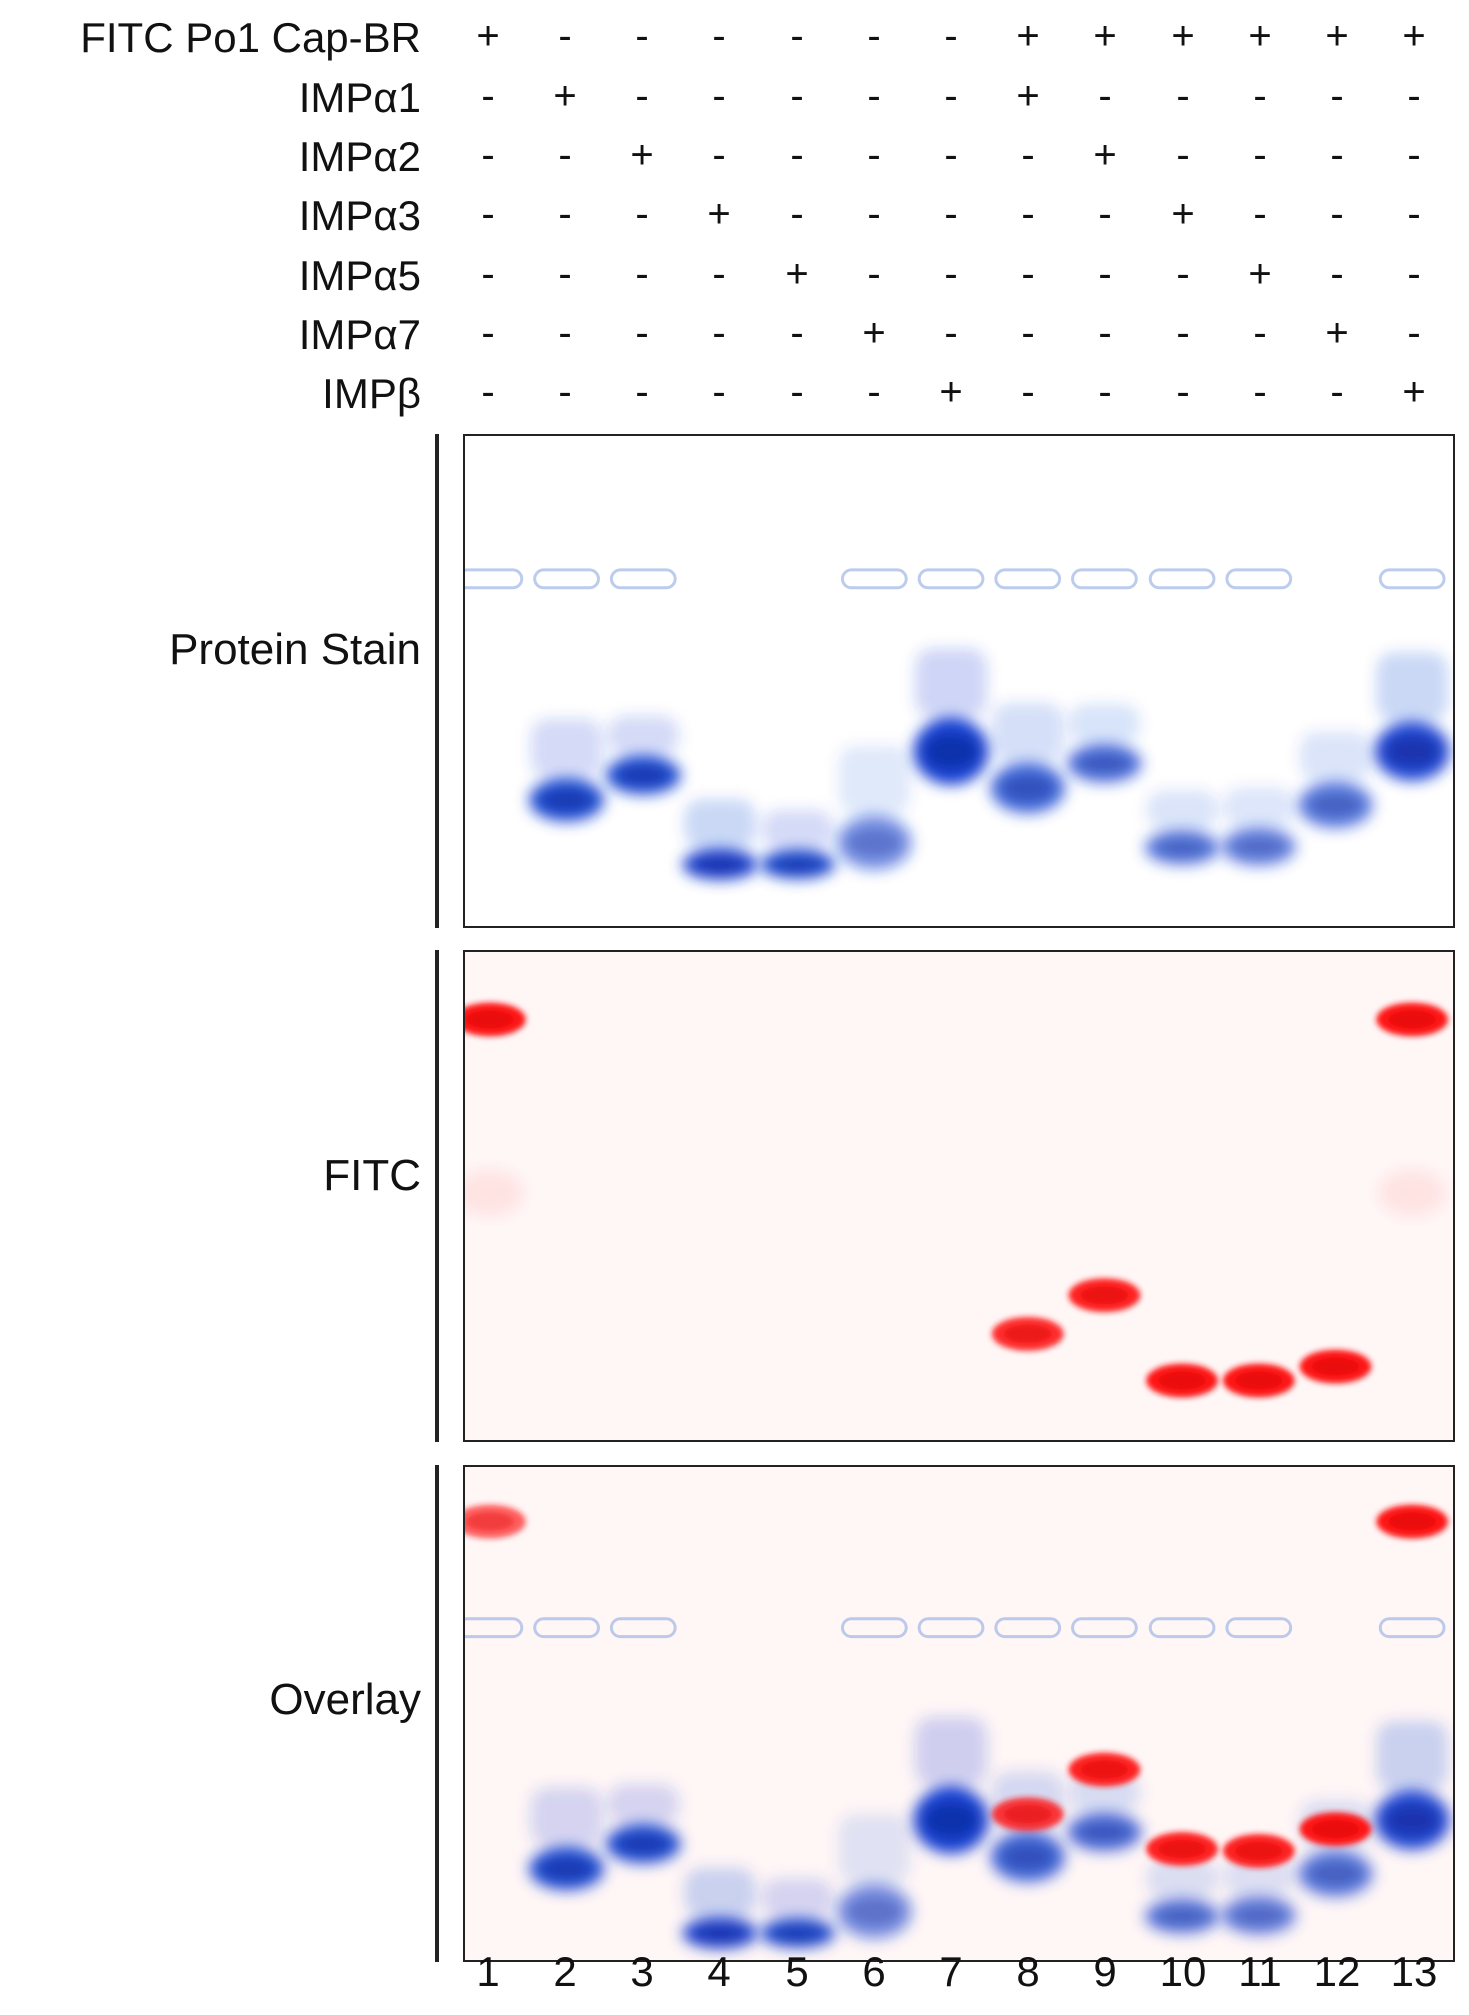 The image size is (1469, 2015). I want to click on row-label: FITC Po1 Cap-BR, so click(250, 37).